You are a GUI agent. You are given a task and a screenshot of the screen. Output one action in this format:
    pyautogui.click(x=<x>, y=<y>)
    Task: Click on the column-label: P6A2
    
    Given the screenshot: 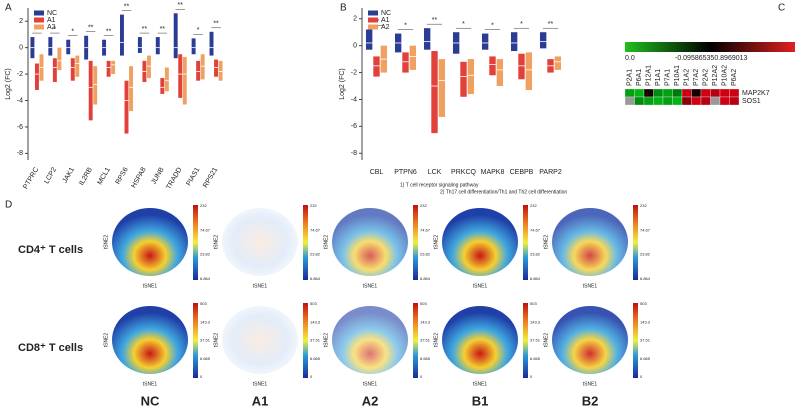 What is the action you would take?
    pyautogui.click(x=734, y=77)
    